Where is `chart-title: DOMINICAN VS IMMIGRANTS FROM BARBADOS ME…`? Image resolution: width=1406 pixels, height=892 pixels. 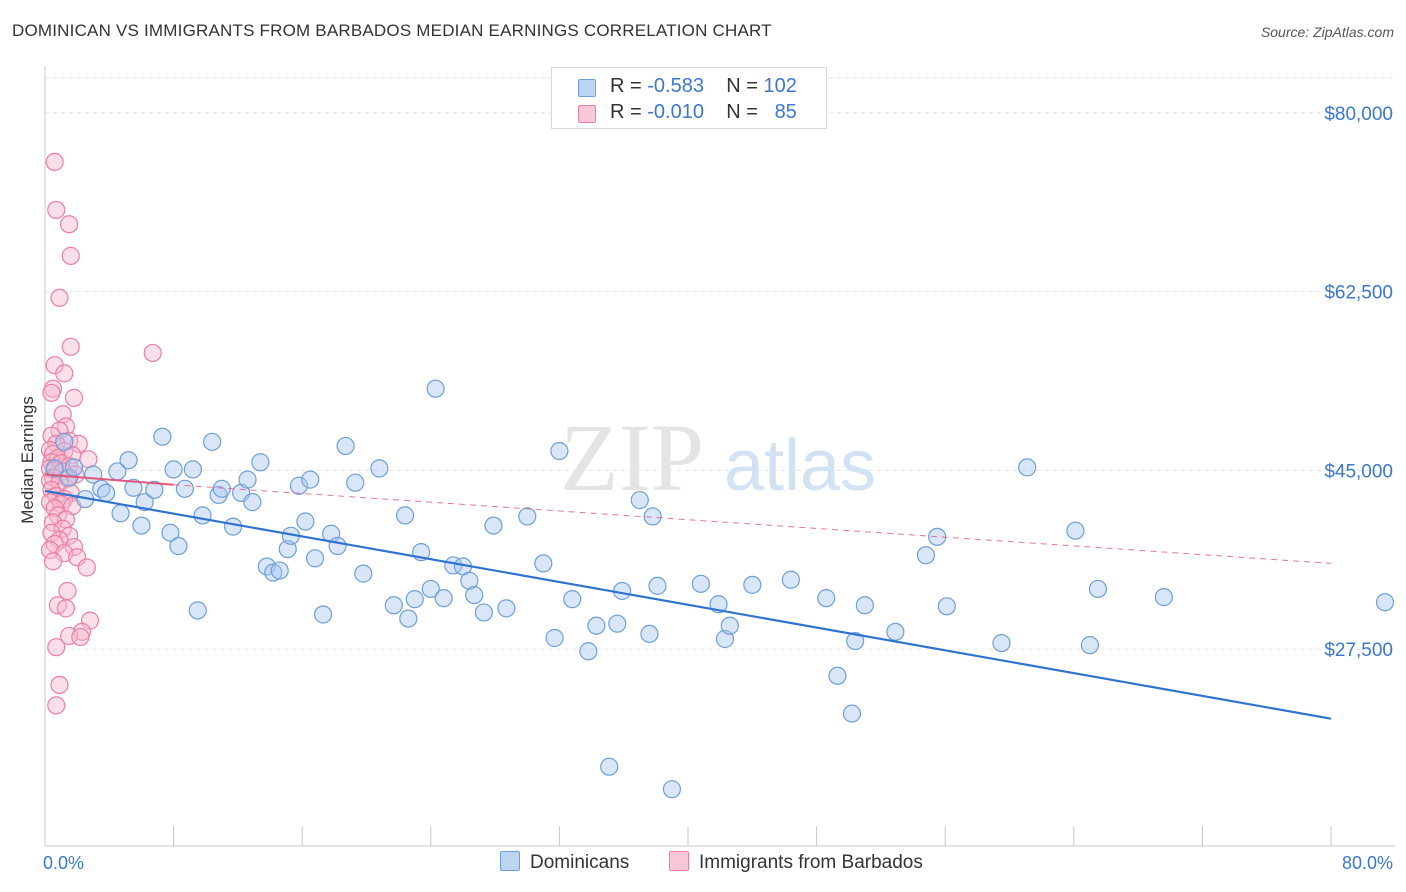
chart-title: DOMINICAN VS IMMIGRANTS FROM BARBADOS ME… is located at coordinates (392, 30).